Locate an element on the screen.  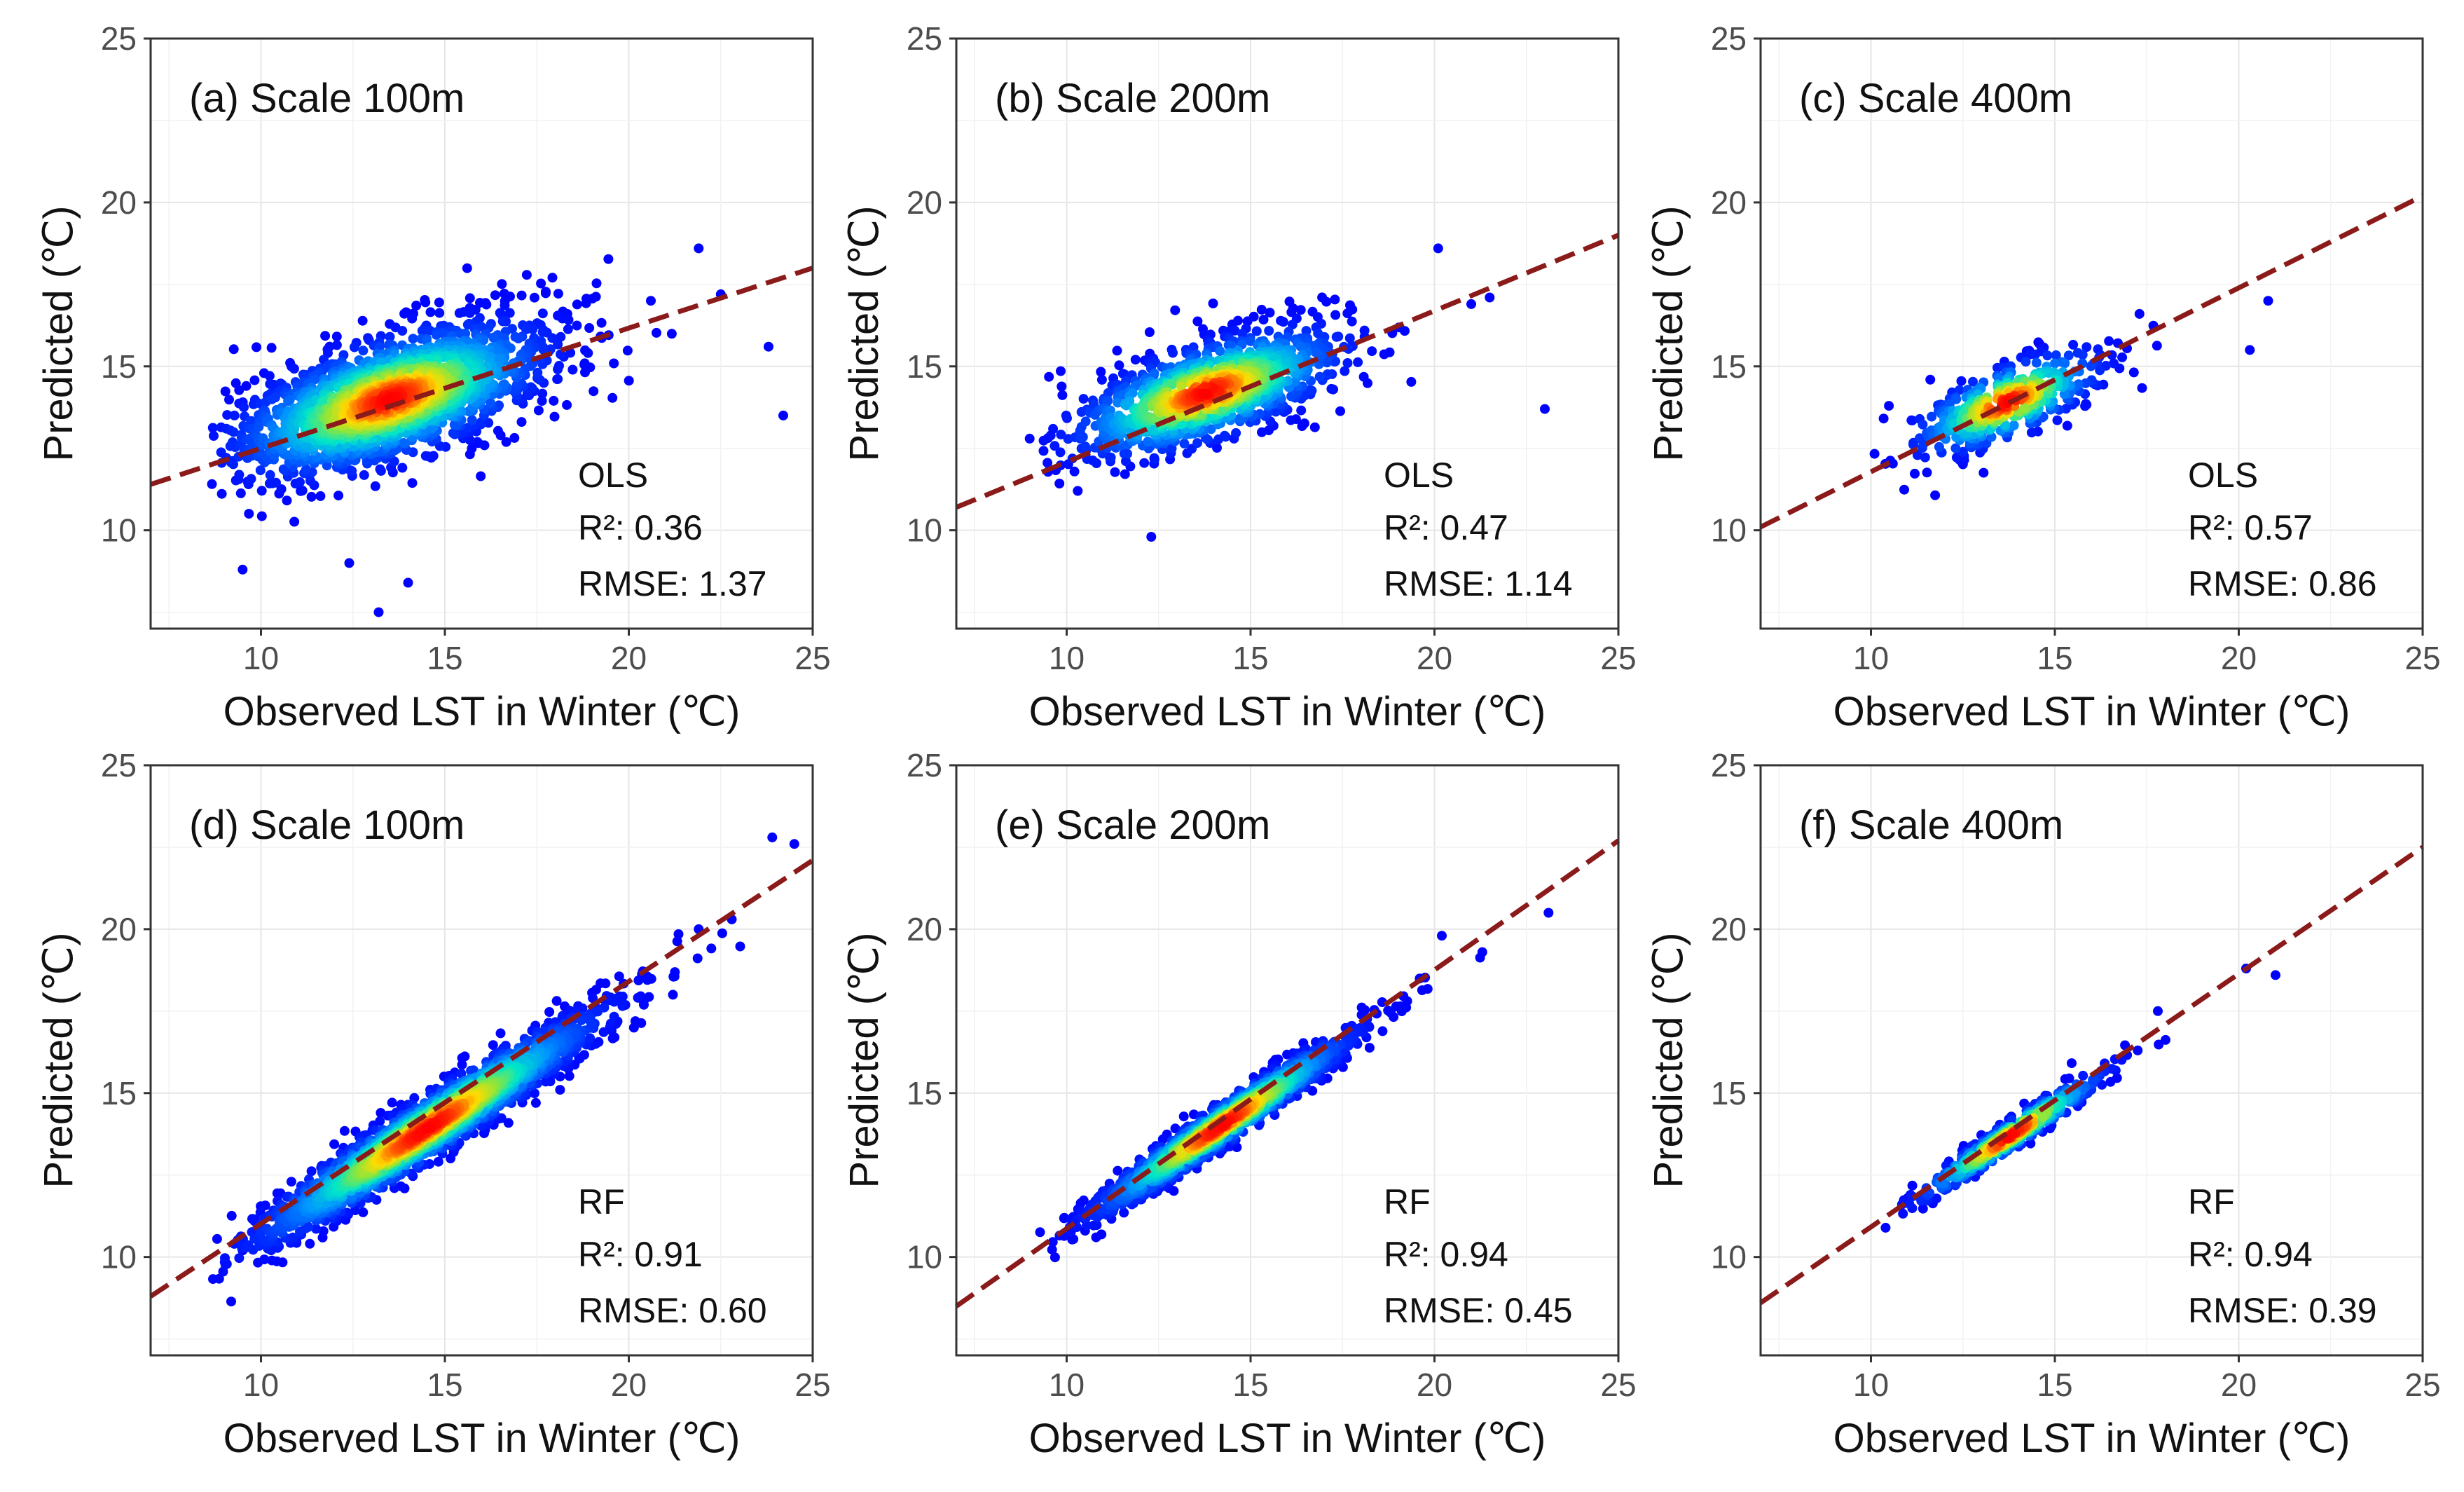
y-tick-label: 20 is located at coordinates (1729, 202).